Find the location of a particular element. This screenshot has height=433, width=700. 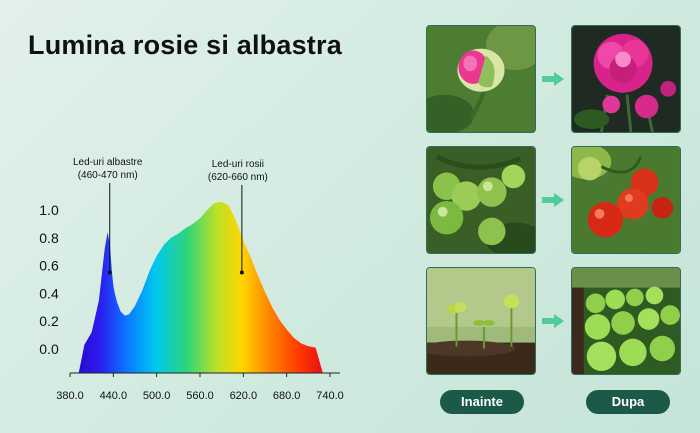

lettuce-rows-icon is located at coordinates (626, 321).